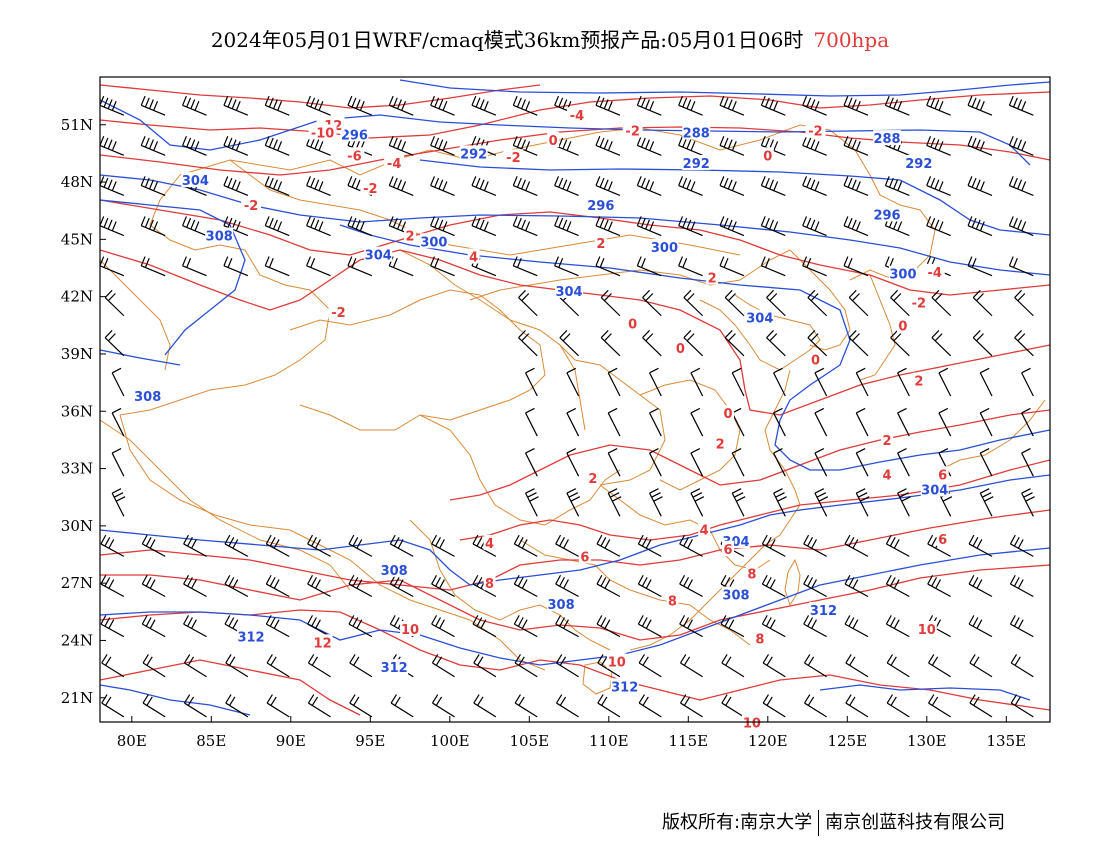 The width and height of the screenshot is (1100, 850). Describe the element at coordinates (291, 741) in the screenshot. I see `x-tick-label: 90E` at that location.